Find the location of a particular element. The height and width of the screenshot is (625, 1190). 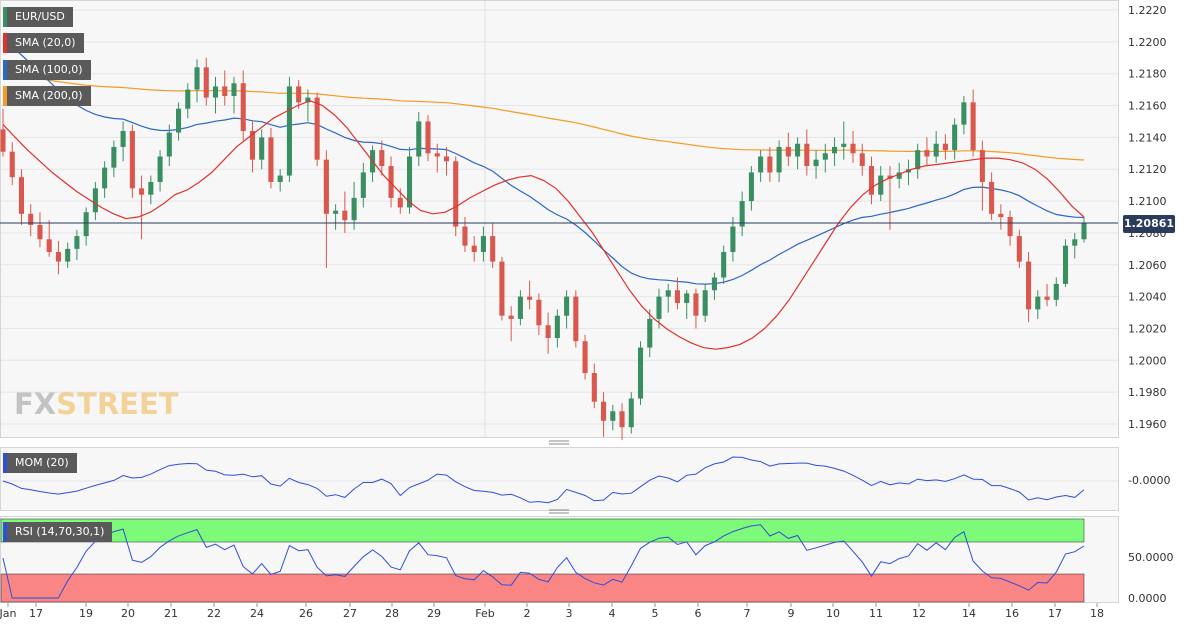

time-tick-label: 16 is located at coordinates (1012, 613).